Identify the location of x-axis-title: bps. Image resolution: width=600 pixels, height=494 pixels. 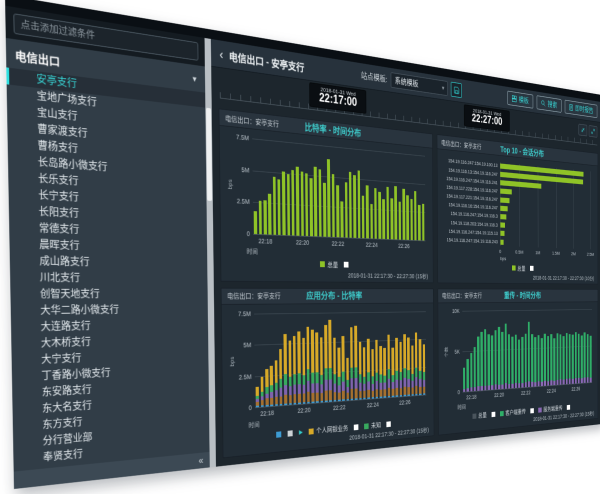
(503, 258).